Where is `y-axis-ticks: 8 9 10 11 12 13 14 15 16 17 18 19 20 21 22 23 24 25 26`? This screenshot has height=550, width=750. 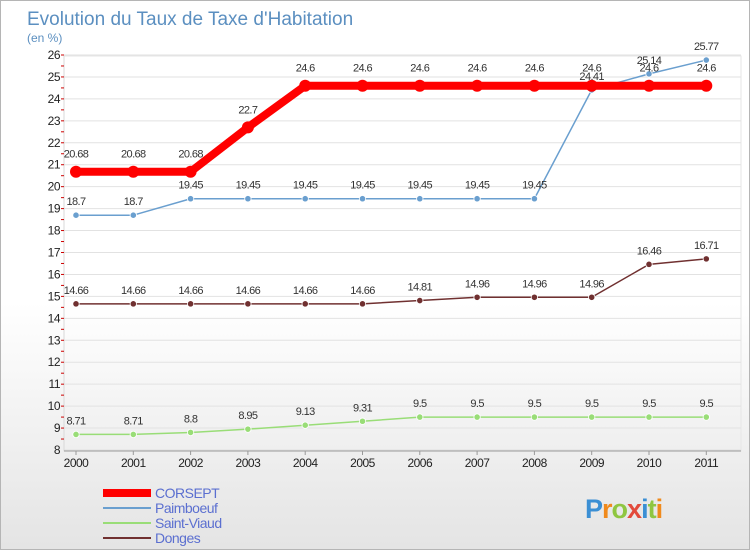 y-axis-ticks: 8 9 10 11 12 13 14 15 16 17 18 19 20 21 22 23 24 25 26 is located at coordinates (55, 252).